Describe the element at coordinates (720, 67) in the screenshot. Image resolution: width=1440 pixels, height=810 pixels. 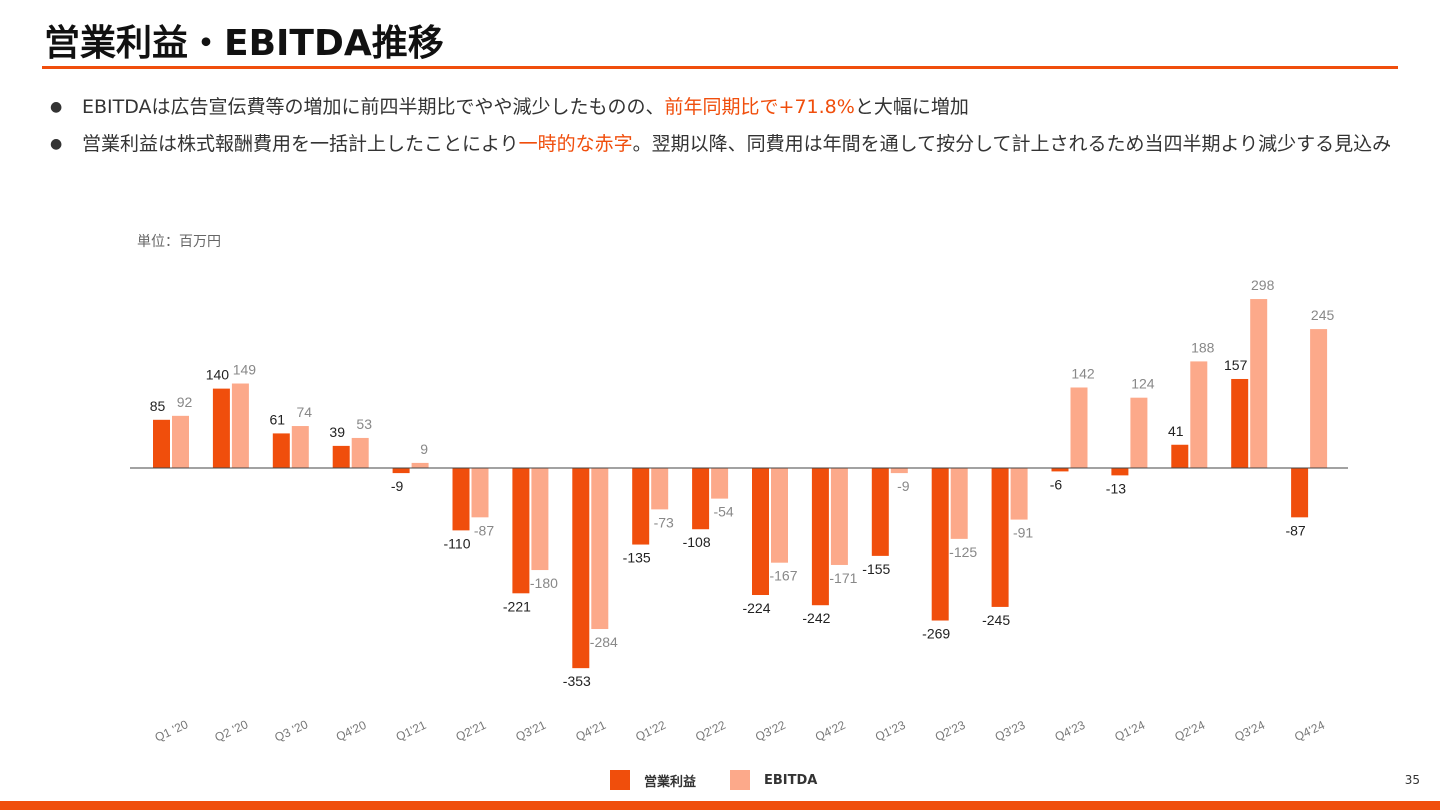
I see `title-divider` at that location.